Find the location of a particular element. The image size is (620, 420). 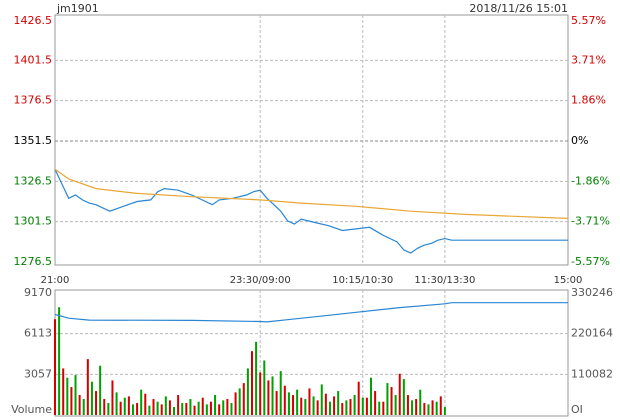

y-tick-label: 1376.5 is located at coordinates (33, 100).